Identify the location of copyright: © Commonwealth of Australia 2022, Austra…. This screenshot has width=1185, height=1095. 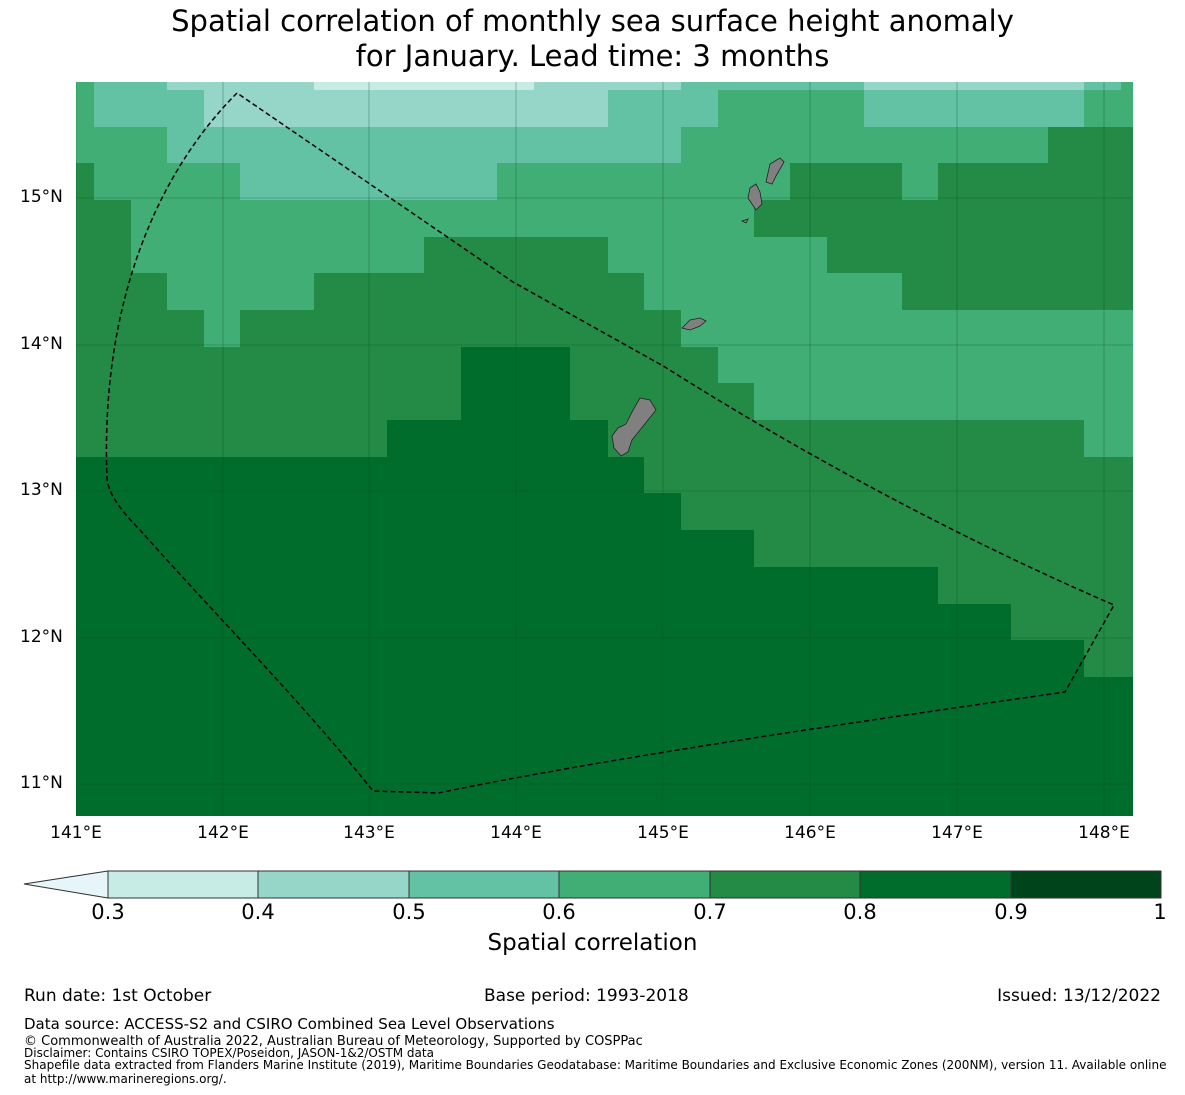
(333, 1041).